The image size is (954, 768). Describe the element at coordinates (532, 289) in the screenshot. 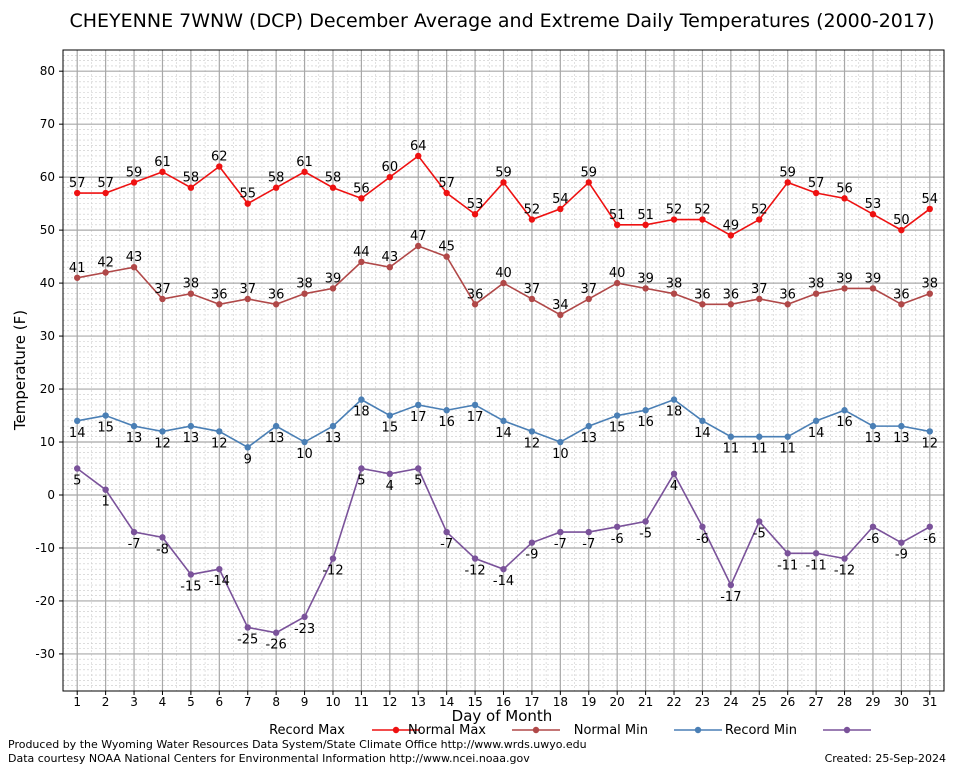

I see `data-label: 37` at that location.